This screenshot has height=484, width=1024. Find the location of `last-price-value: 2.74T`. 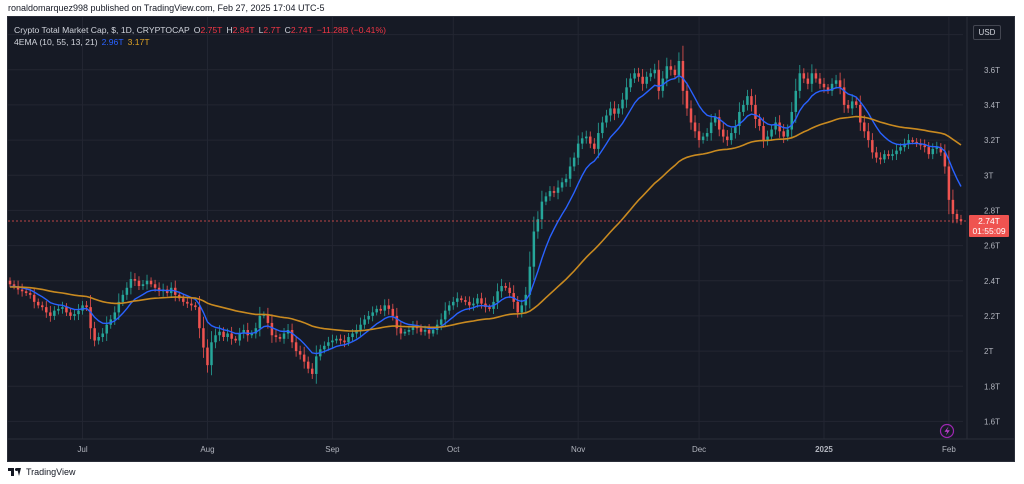

last-price-value: 2.74T is located at coordinates (989, 221).